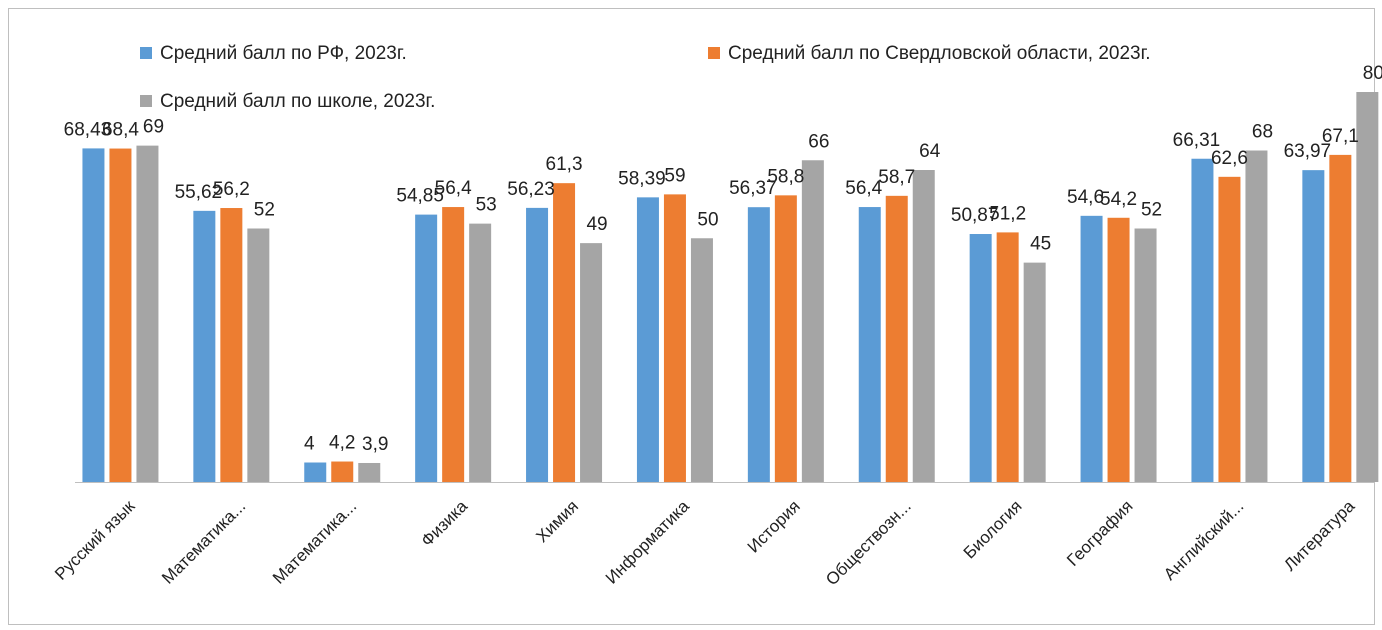 This screenshot has height=630, width=1382. Describe the element at coordinates (1372, 73) in the screenshot. I see `value-label: 80` at that location.